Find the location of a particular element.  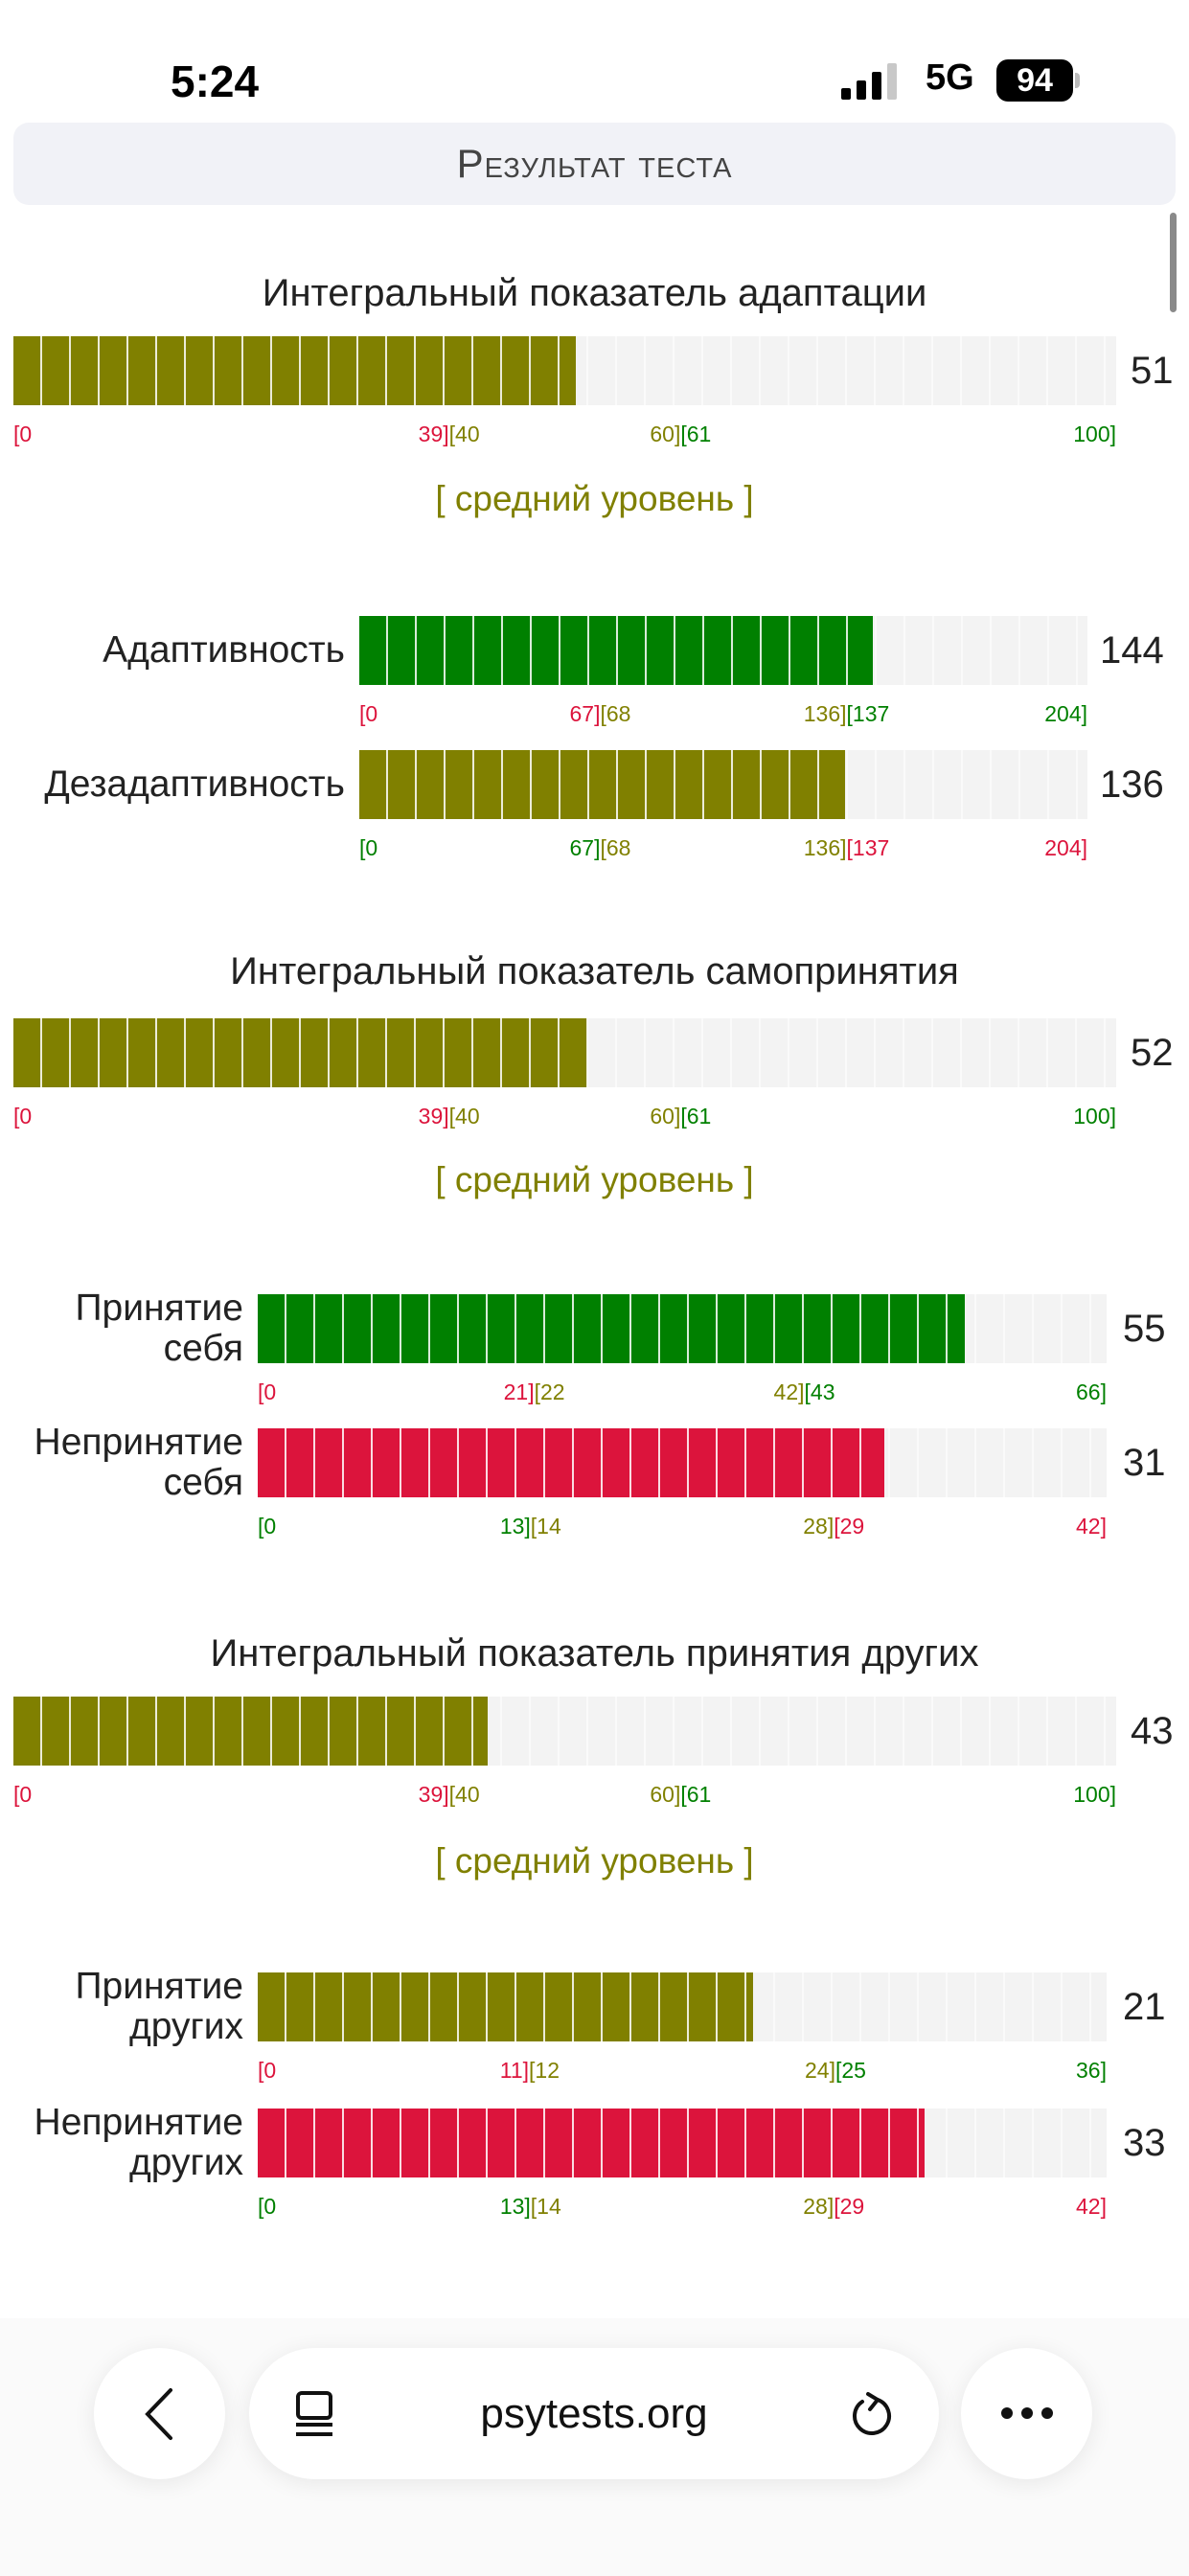

range-tick-label: [43 is located at coordinates (819, 1391).